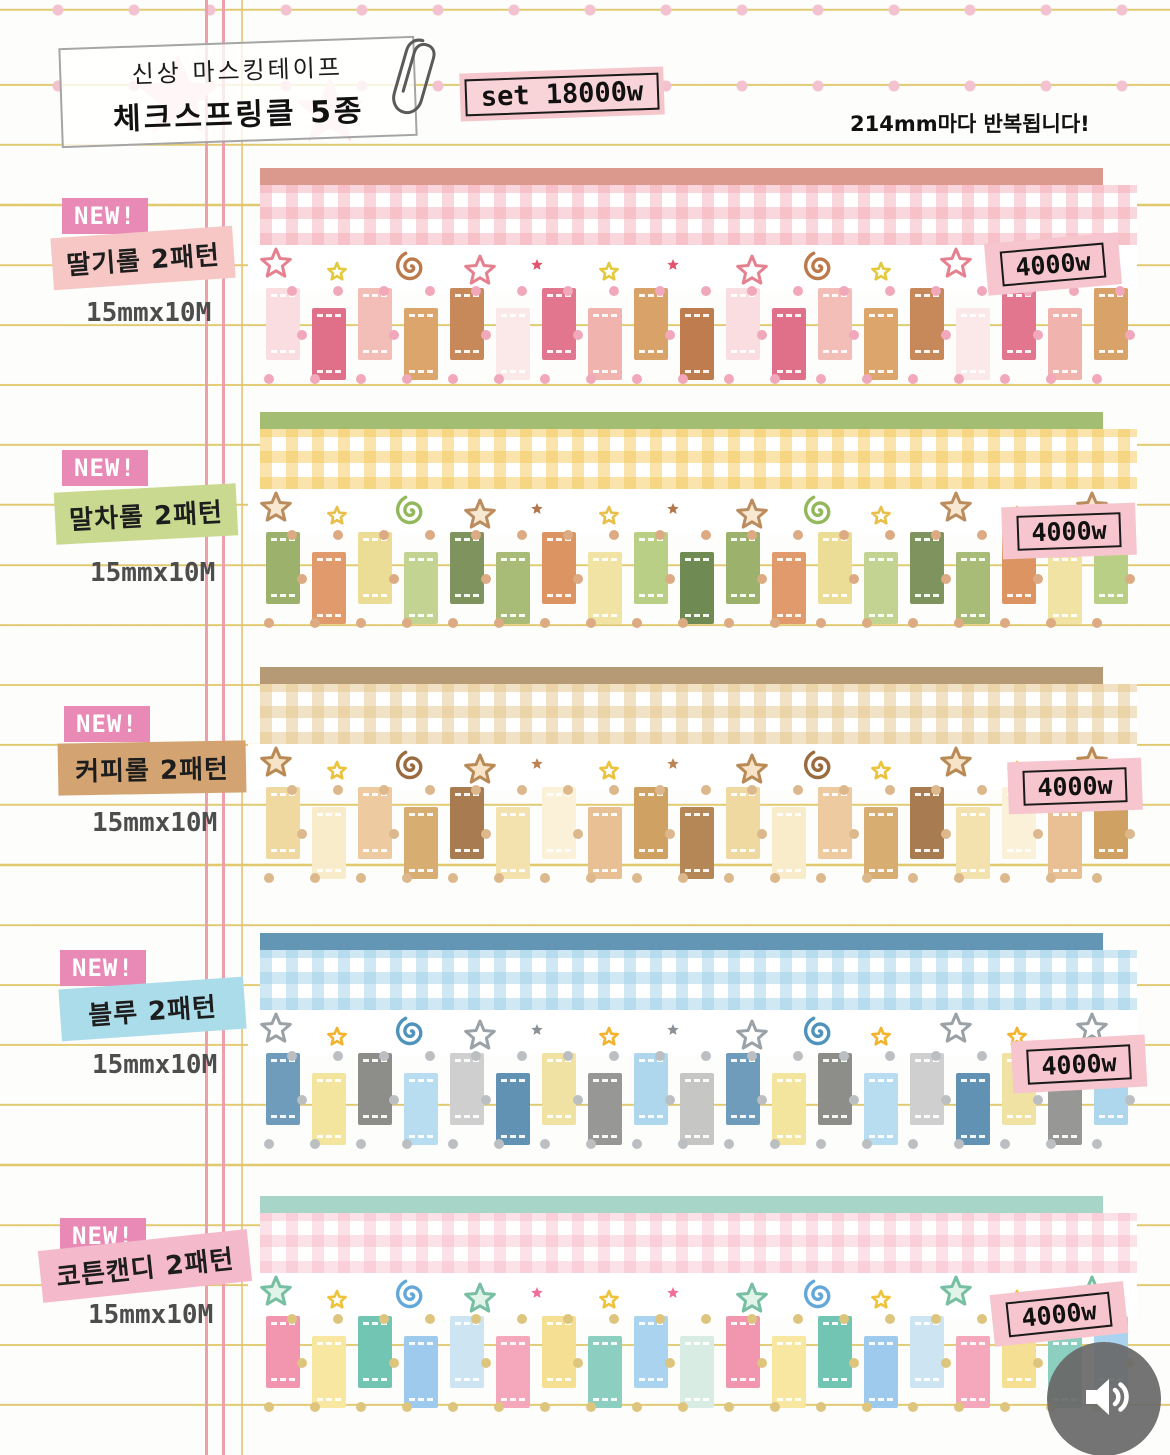 This screenshot has height=1455, width=1170. What do you see at coordinates (1104, 1398) in the screenshot?
I see `mute-button` at bounding box center [1104, 1398].